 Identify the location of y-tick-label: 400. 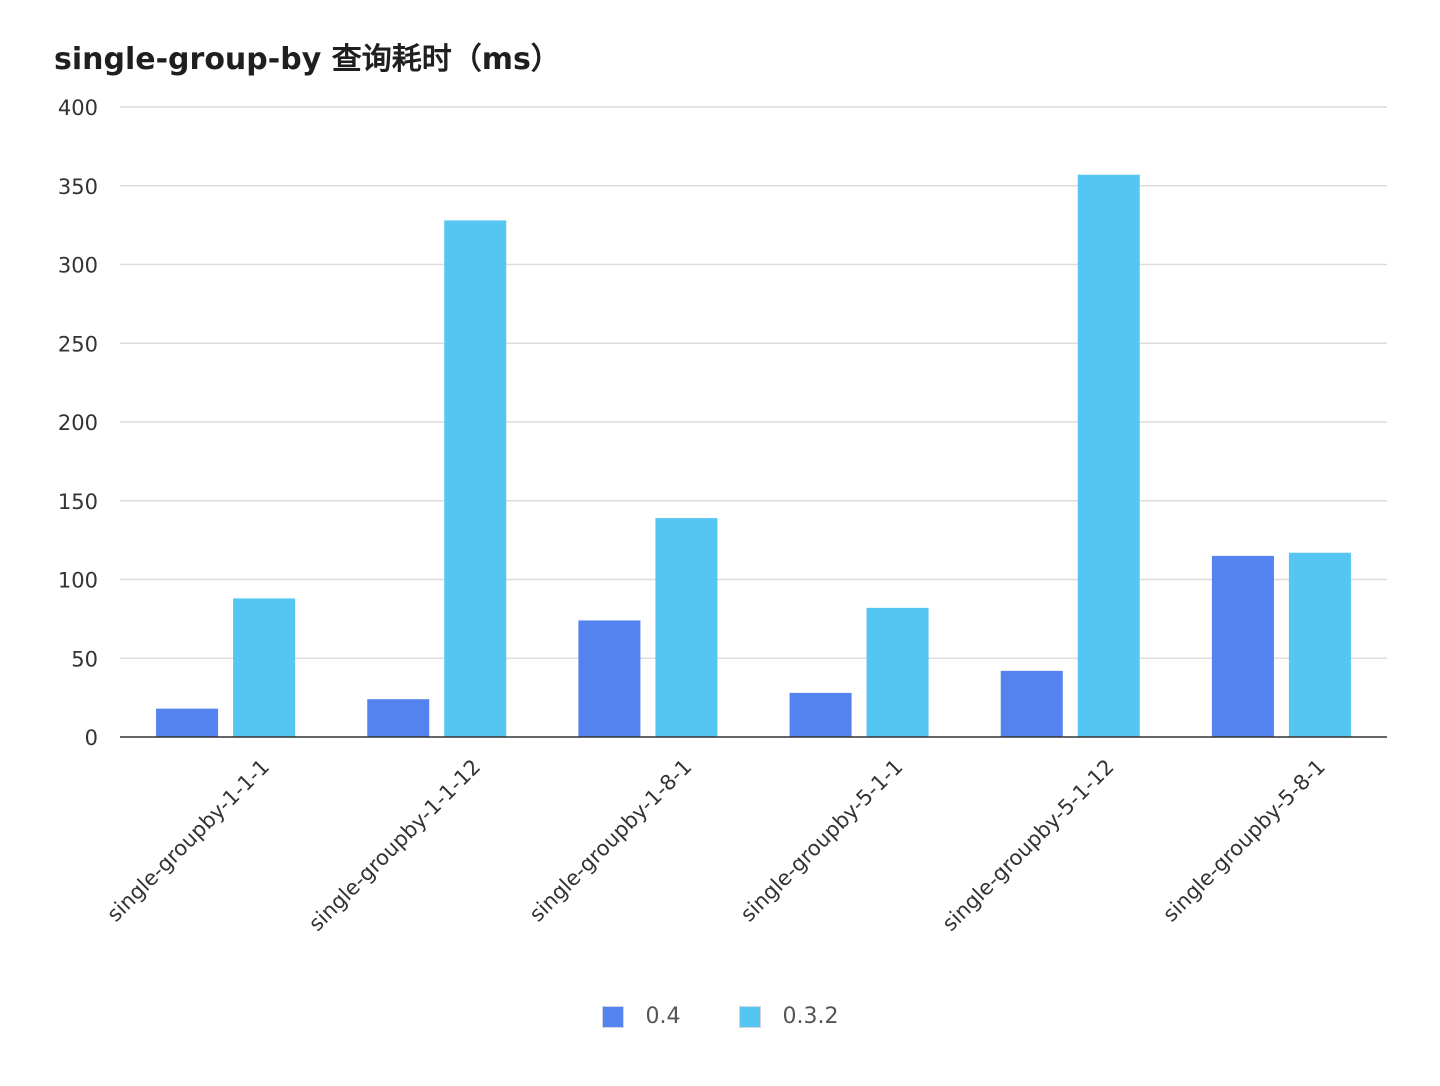
(78, 108).